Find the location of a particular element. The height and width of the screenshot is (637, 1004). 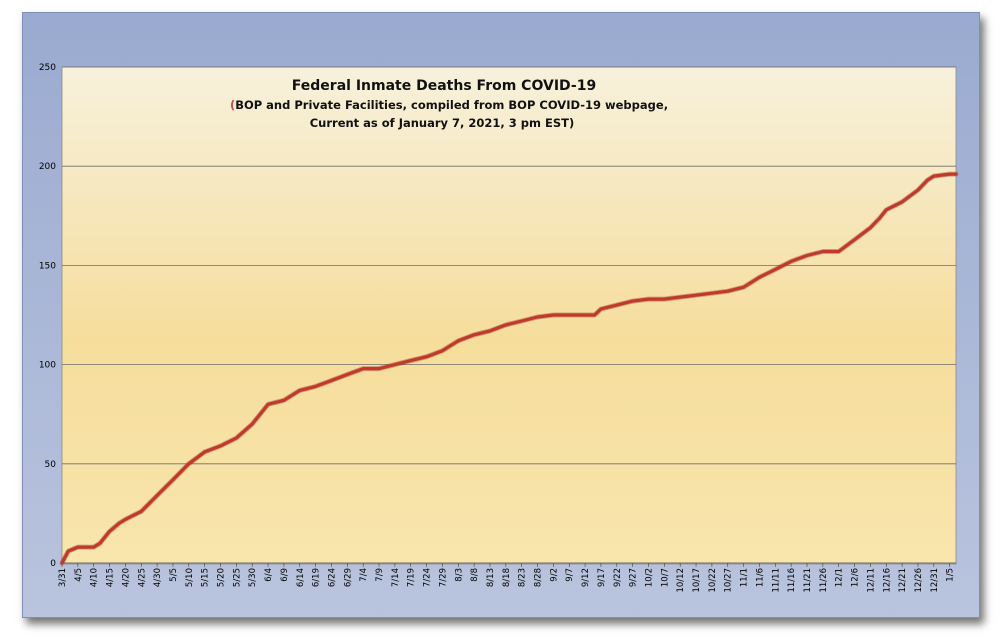

x-tick-label-11-11: 11/11 is located at coordinates (776, 580).